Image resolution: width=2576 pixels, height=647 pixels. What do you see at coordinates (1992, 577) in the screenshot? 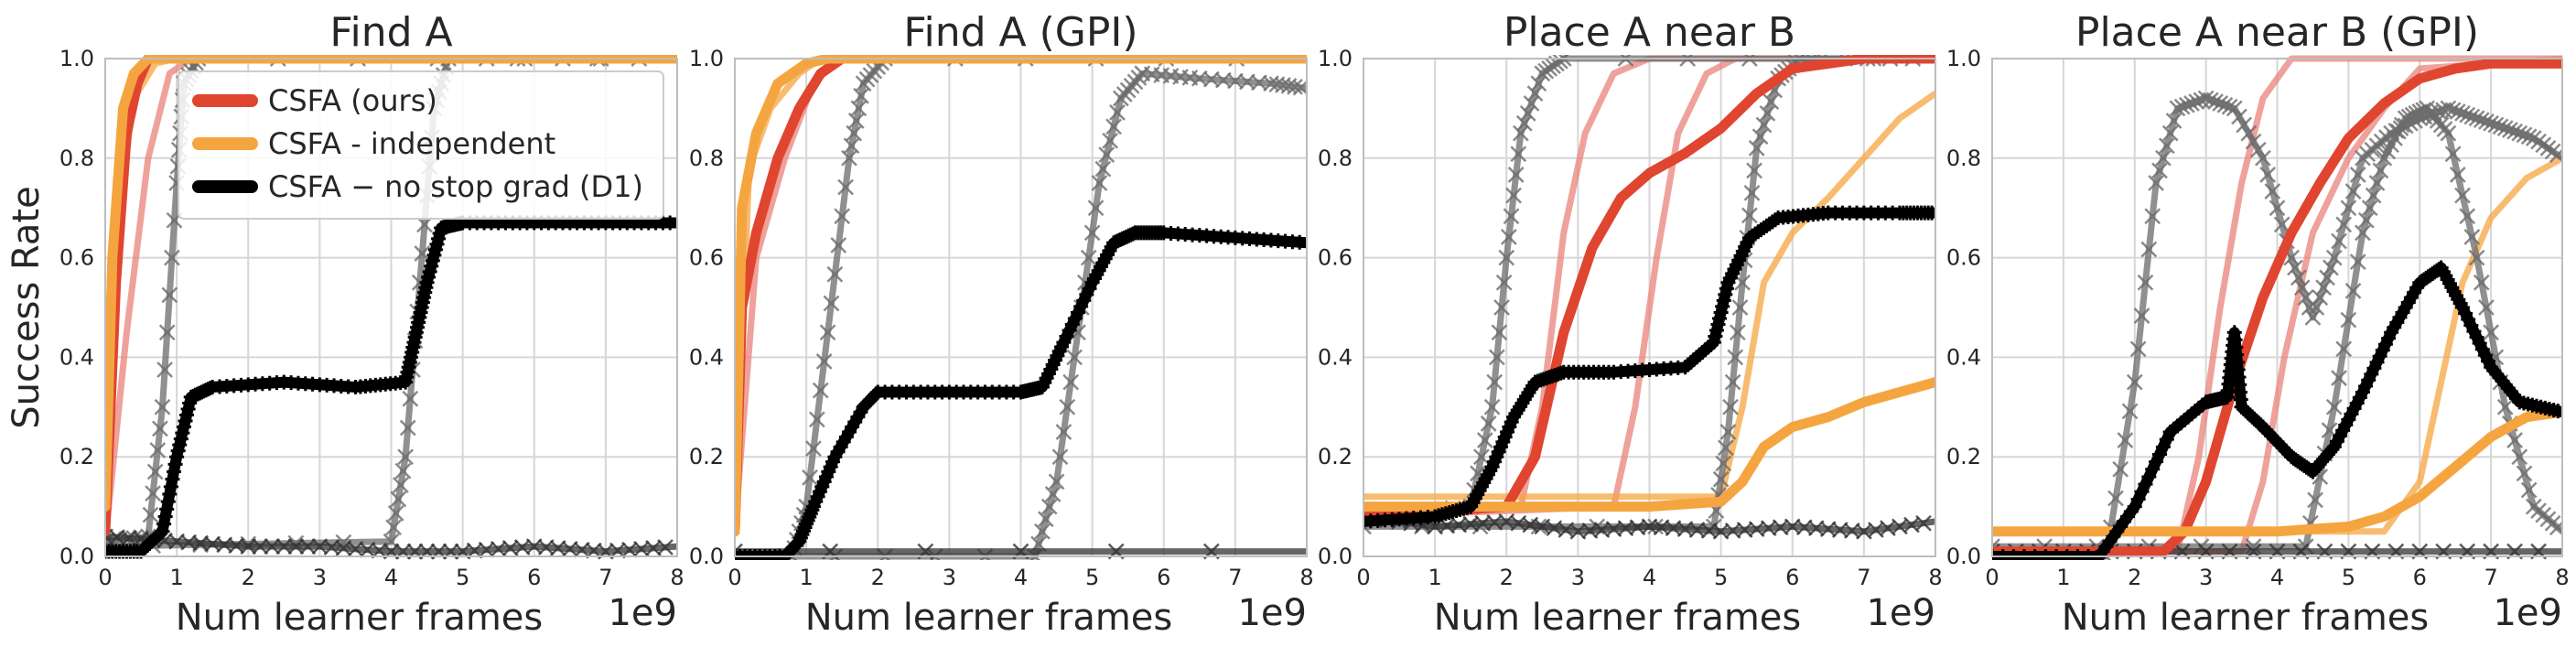
I see `x-tick-label: 0` at bounding box center [1992, 577].